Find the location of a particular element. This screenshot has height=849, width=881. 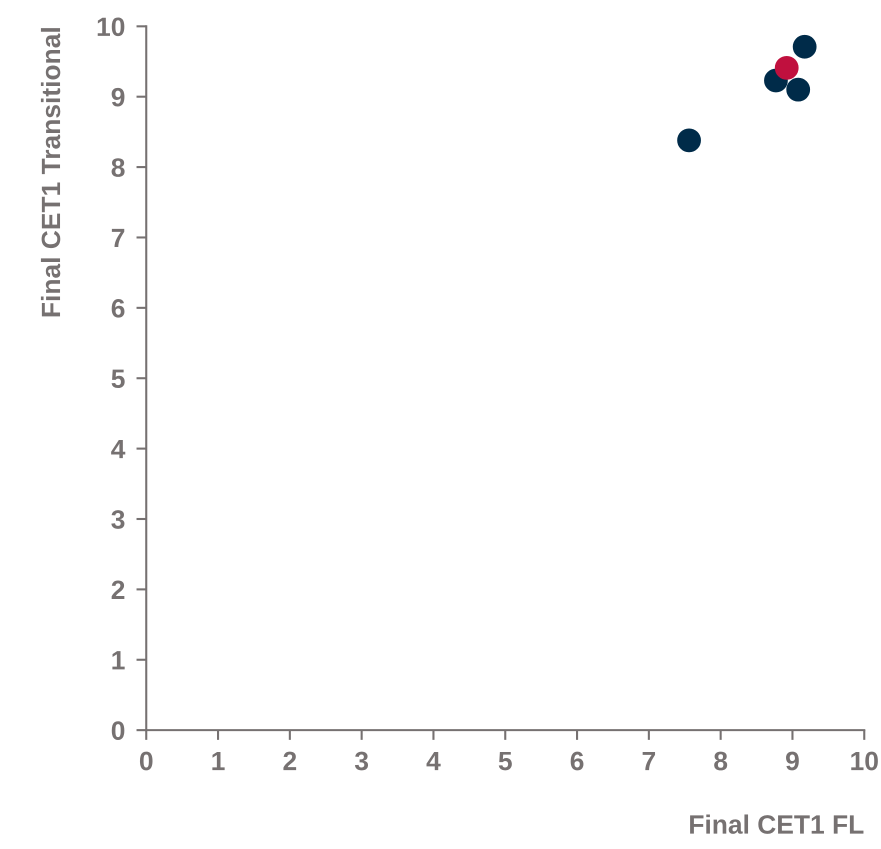

y-tick-label: 6 is located at coordinates (118, 308).